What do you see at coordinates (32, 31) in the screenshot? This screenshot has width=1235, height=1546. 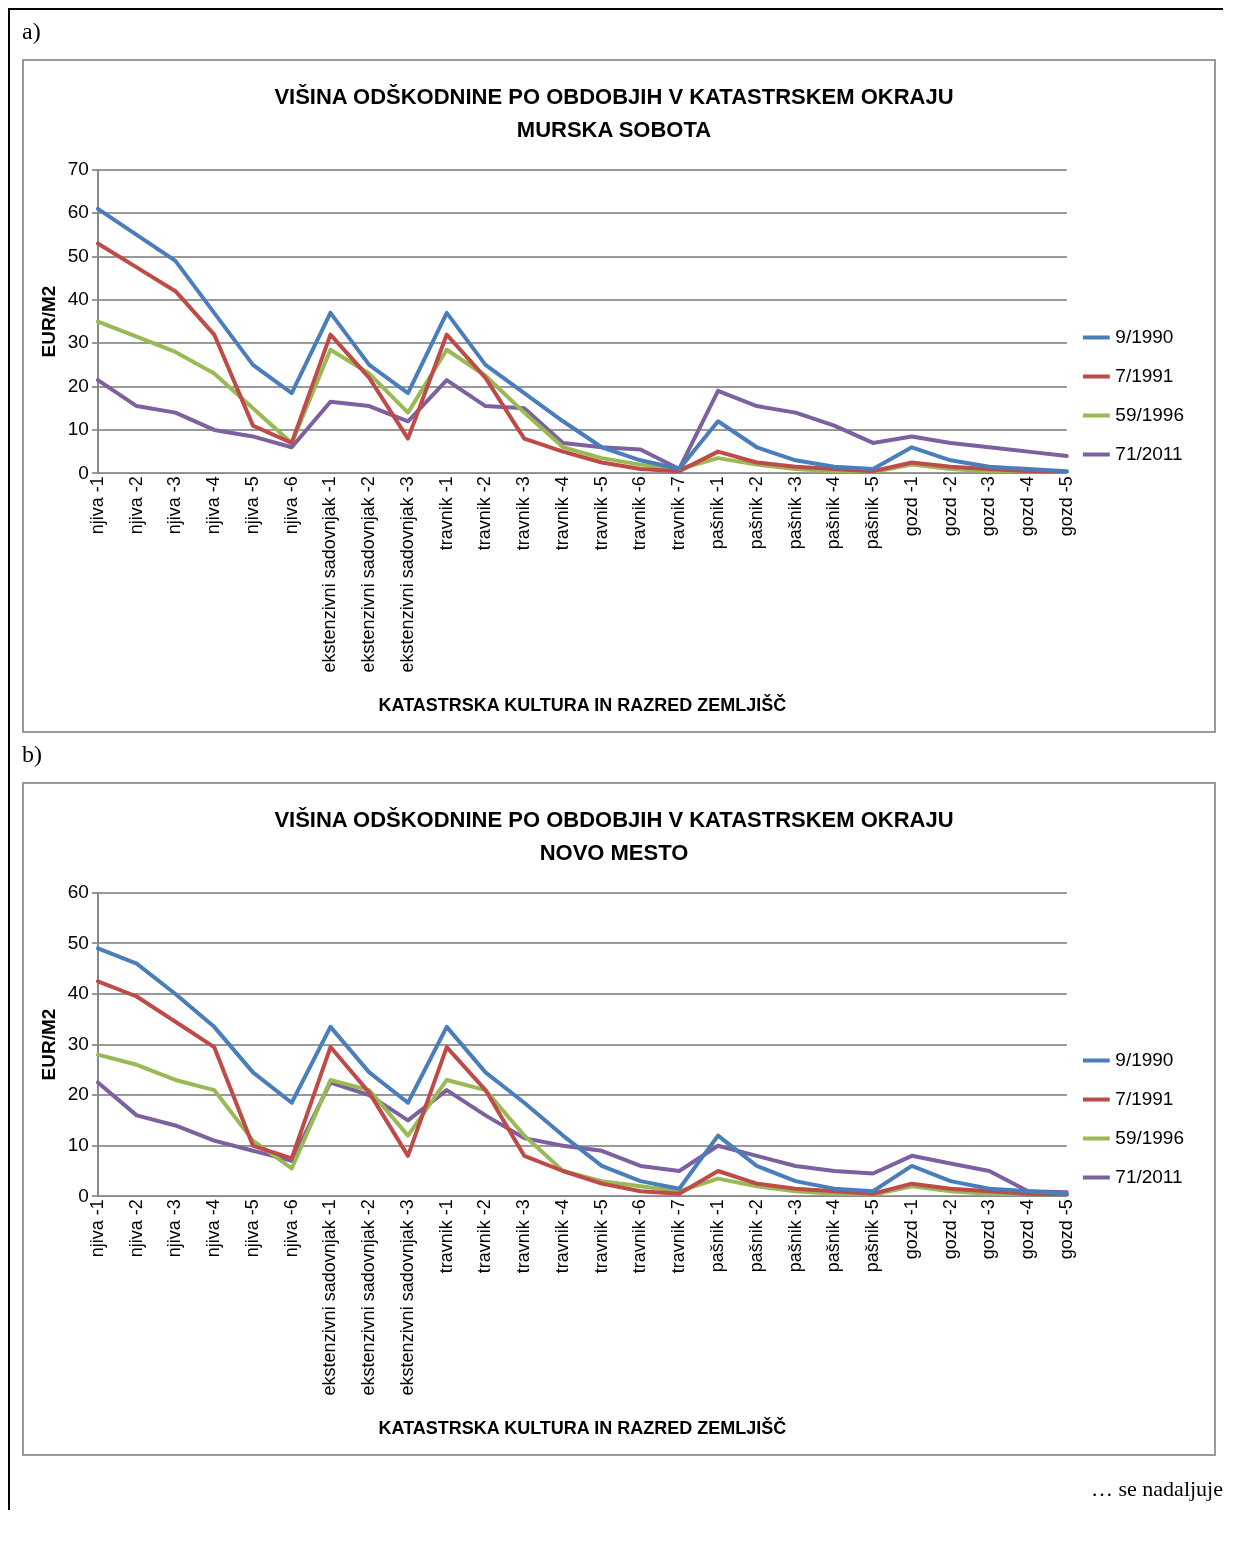 I see `text: a)` at bounding box center [32, 31].